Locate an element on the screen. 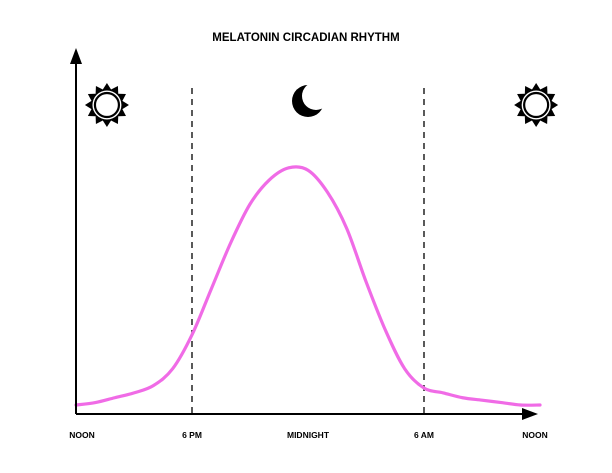 The width and height of the screenshot is (612, 473). chart-title: MELATONIN CIRCADIAN RHYTHM is located at coordinates (305, 38).